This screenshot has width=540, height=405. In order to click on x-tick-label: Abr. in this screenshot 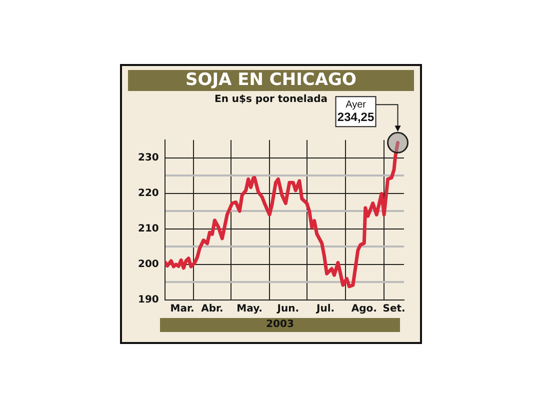, I will do `click(212, 309)`.